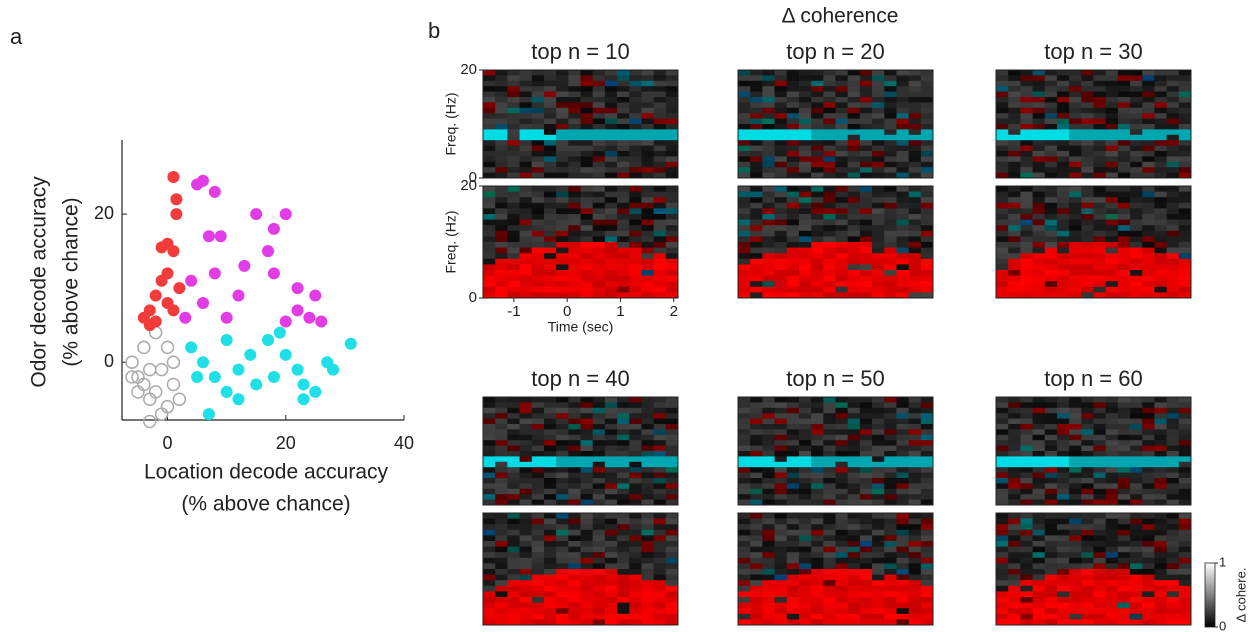 Image resolution: width=1256 pixels, height=632 pixels. Describe the element at coordinates (840, 16) in the screenshot. I see `chart-title: Δ coherence` at that location.